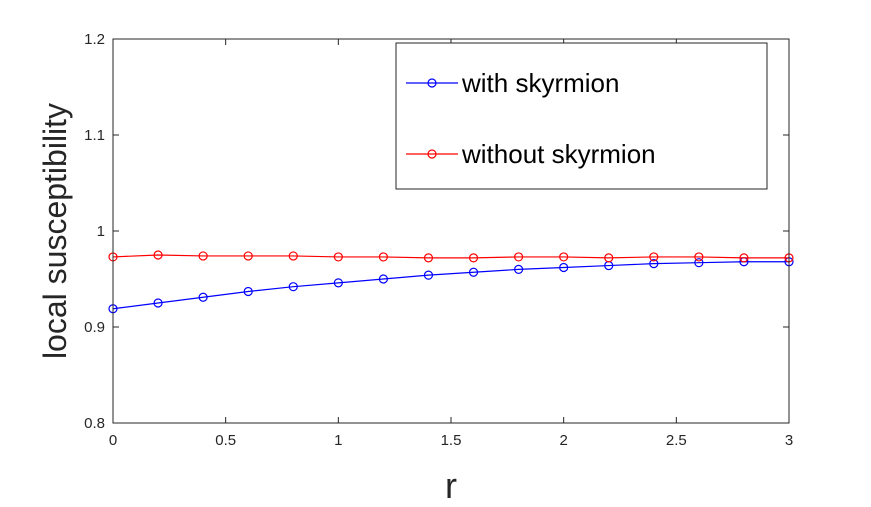 Image resolution: width=871 pixels, height=507 pixels. What do you see at coordinates (113, 440) in the screenshot?
I see `x-tick-label: 0` at bounding box center [113, 440].